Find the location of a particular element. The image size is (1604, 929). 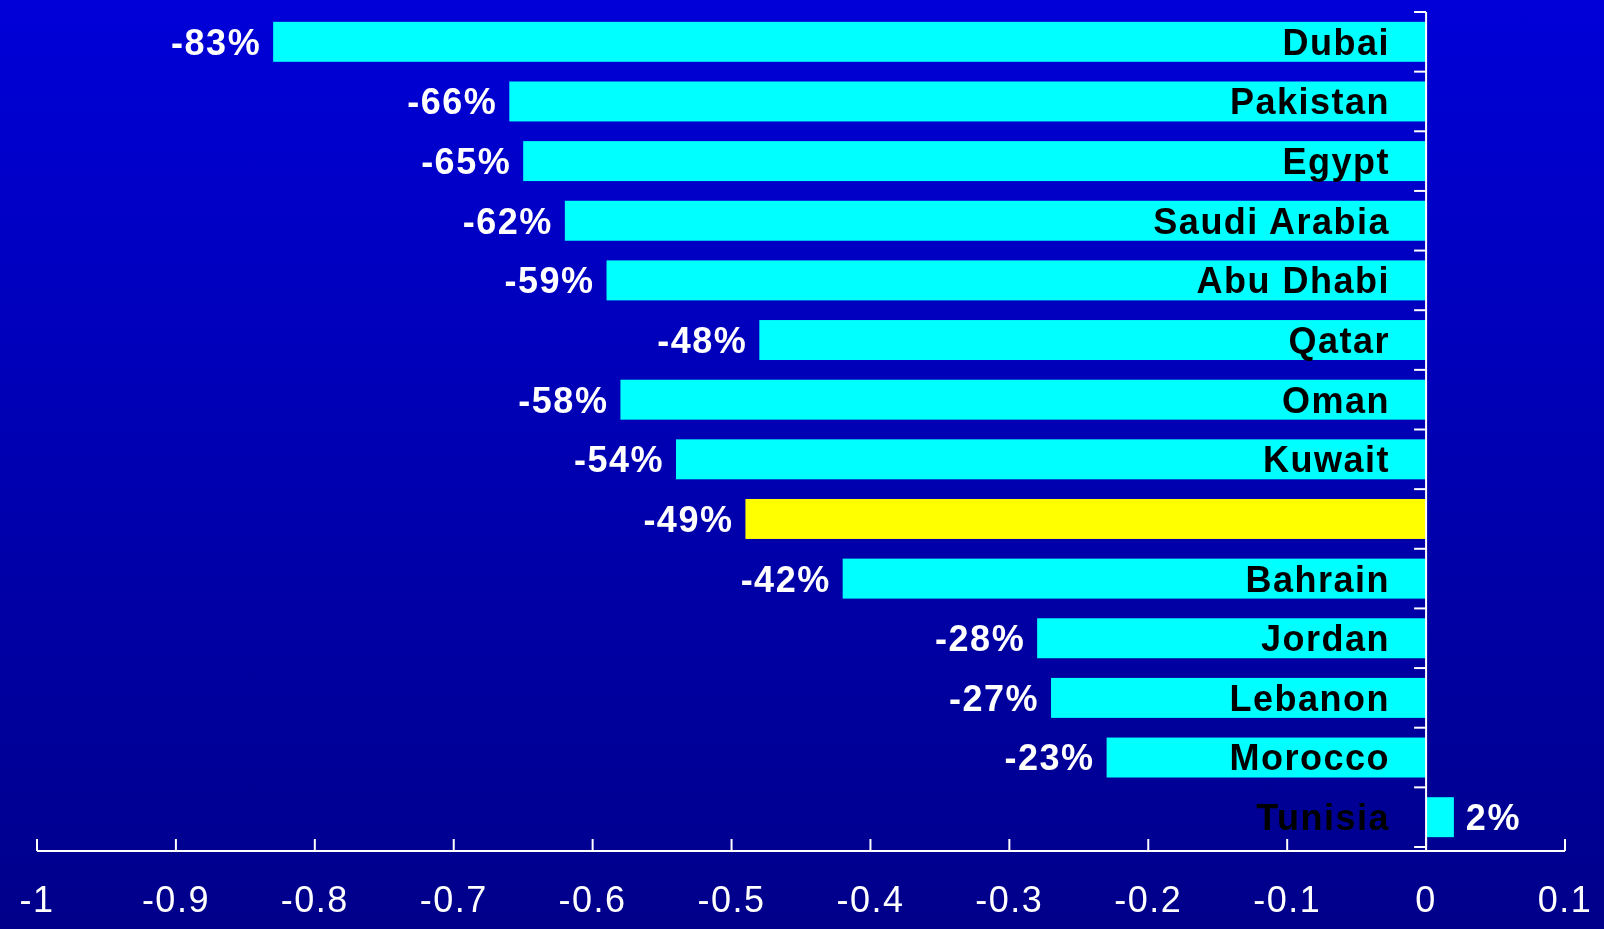

y-tick-label: Morocco is located at coordinates (1310, 758).